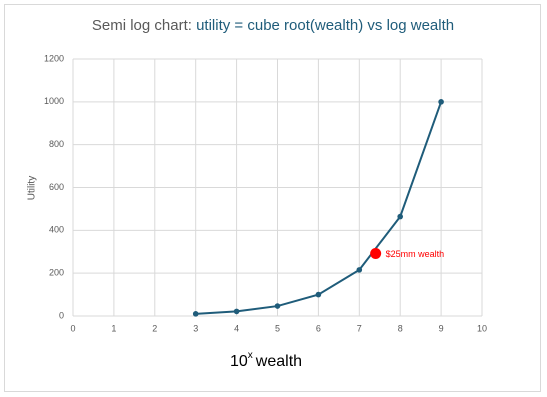 The image size is (547, 397). I want to click on x-tick-label: 7, so click(359, 328).